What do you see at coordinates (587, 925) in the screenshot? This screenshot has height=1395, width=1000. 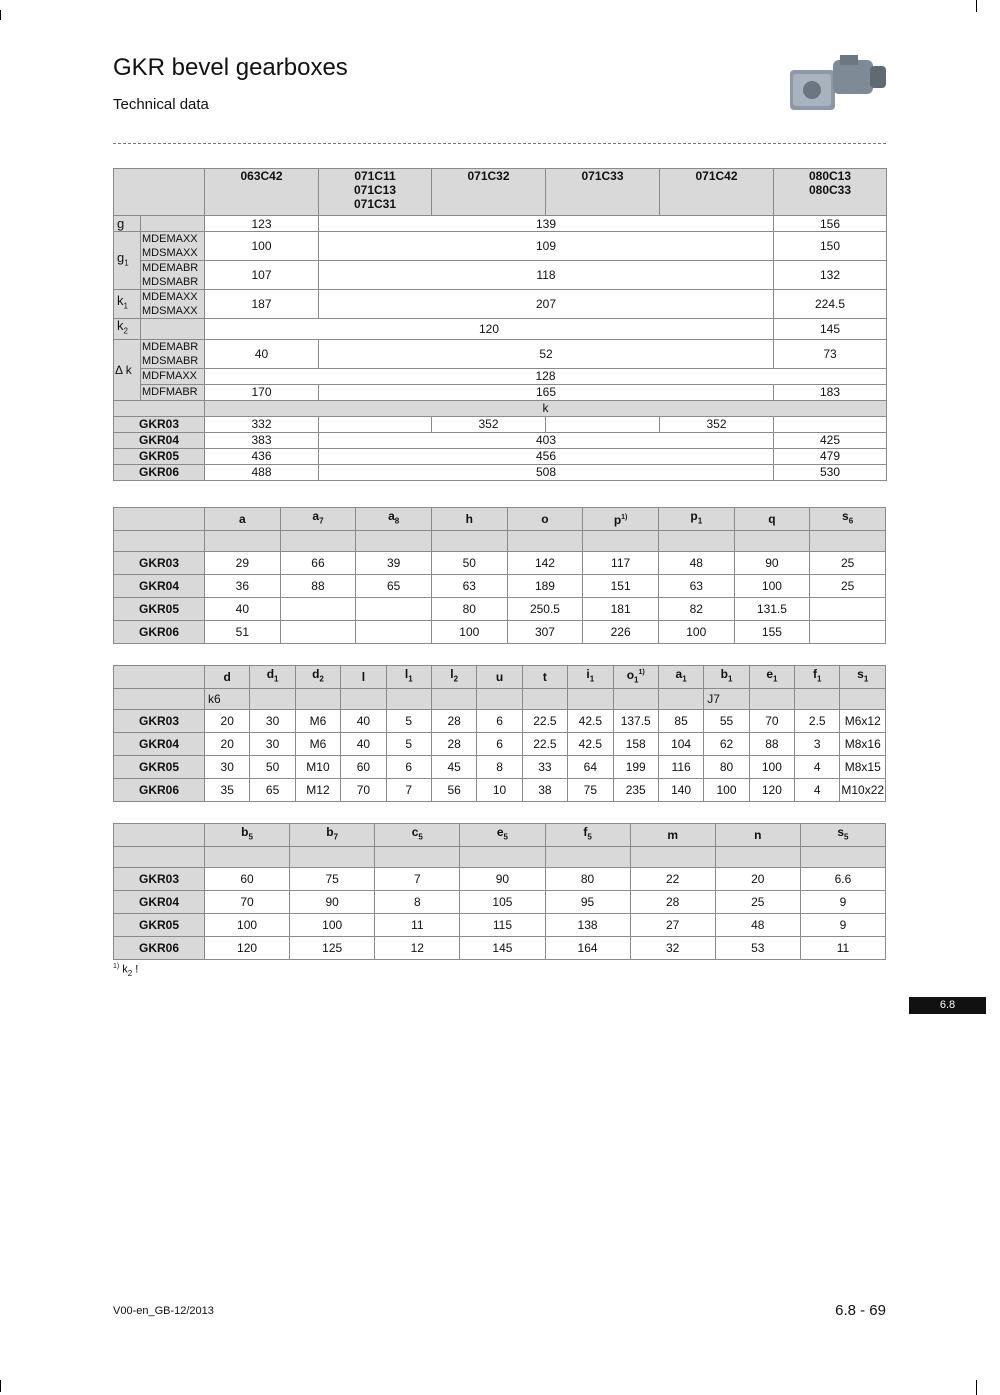 I see `cell: 138` at bounding box center [587, 925].